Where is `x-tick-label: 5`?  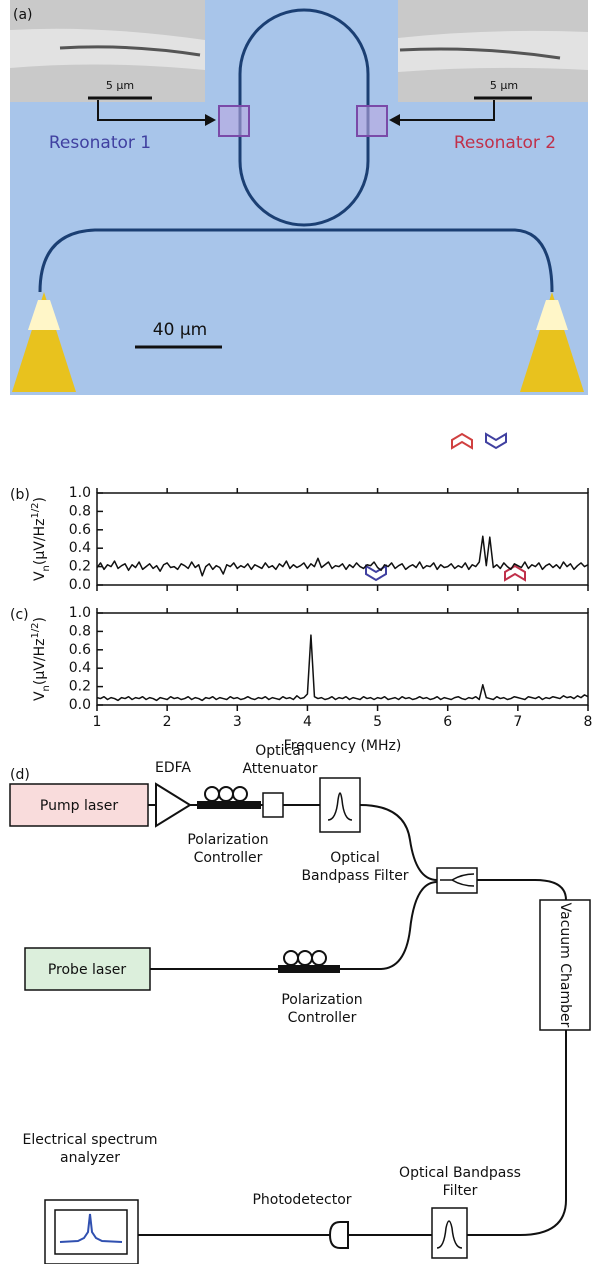 x-tick-label: 5 is located at coordinates (377, 722).